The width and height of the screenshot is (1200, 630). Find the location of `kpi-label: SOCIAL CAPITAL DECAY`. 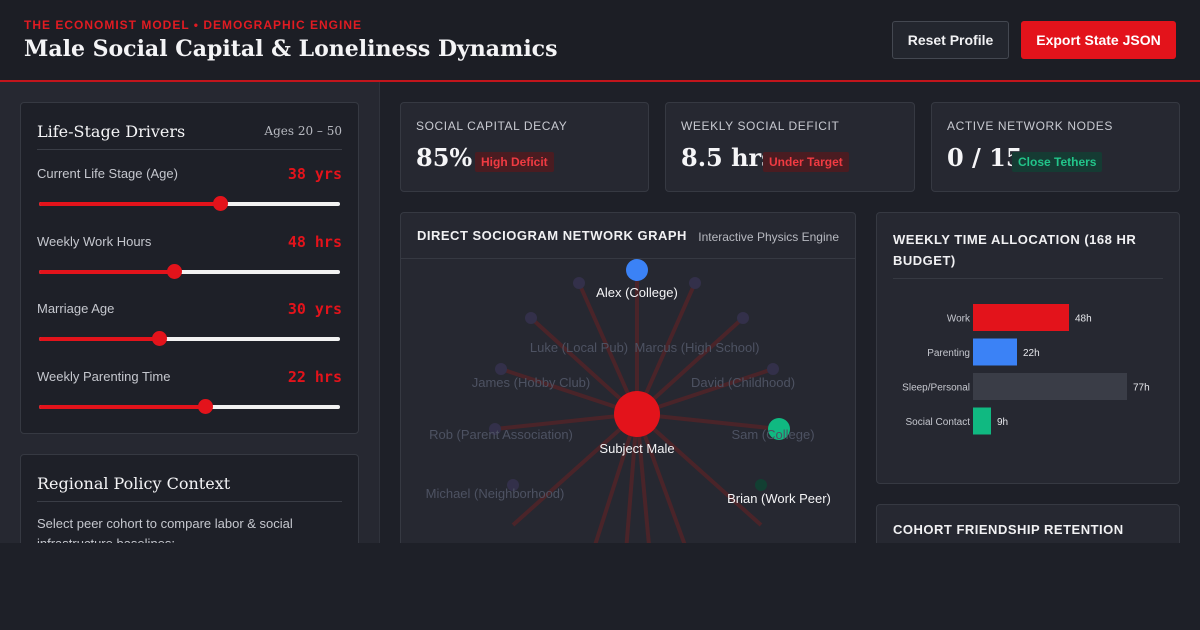

kpi-label: SOCIAL CAPITAL DECAY is located at coordinates (492, 126).